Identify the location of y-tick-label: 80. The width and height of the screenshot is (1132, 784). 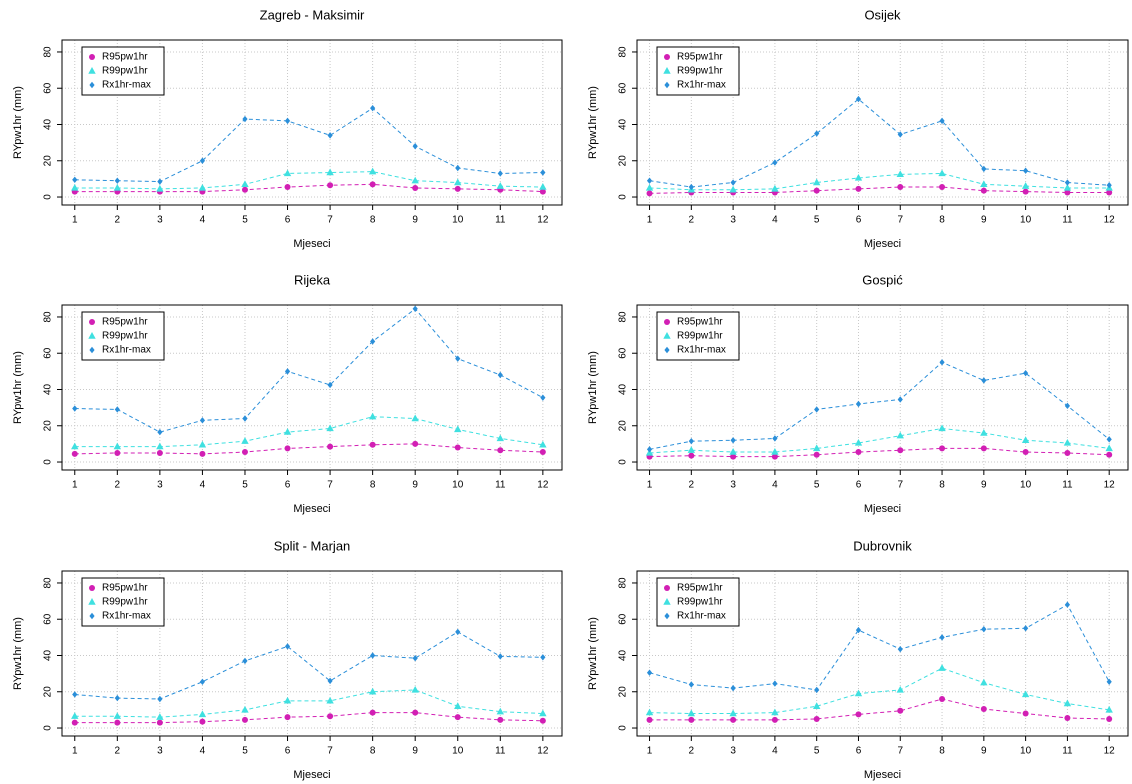
(48, 583).